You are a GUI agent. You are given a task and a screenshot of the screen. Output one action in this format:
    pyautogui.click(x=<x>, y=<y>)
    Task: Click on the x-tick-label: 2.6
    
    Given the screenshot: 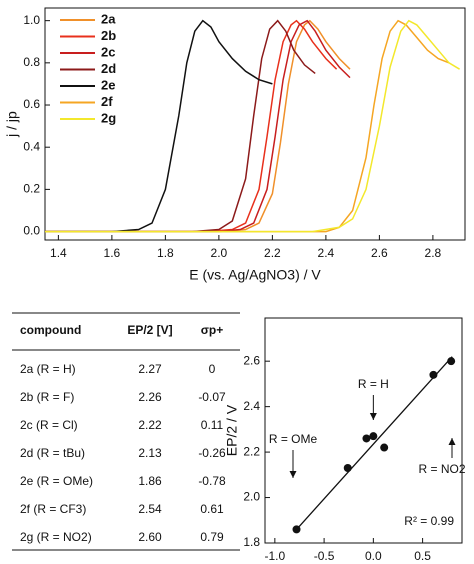 What is the action you would take?
    pyautogui.click(x=379, y=253)
    